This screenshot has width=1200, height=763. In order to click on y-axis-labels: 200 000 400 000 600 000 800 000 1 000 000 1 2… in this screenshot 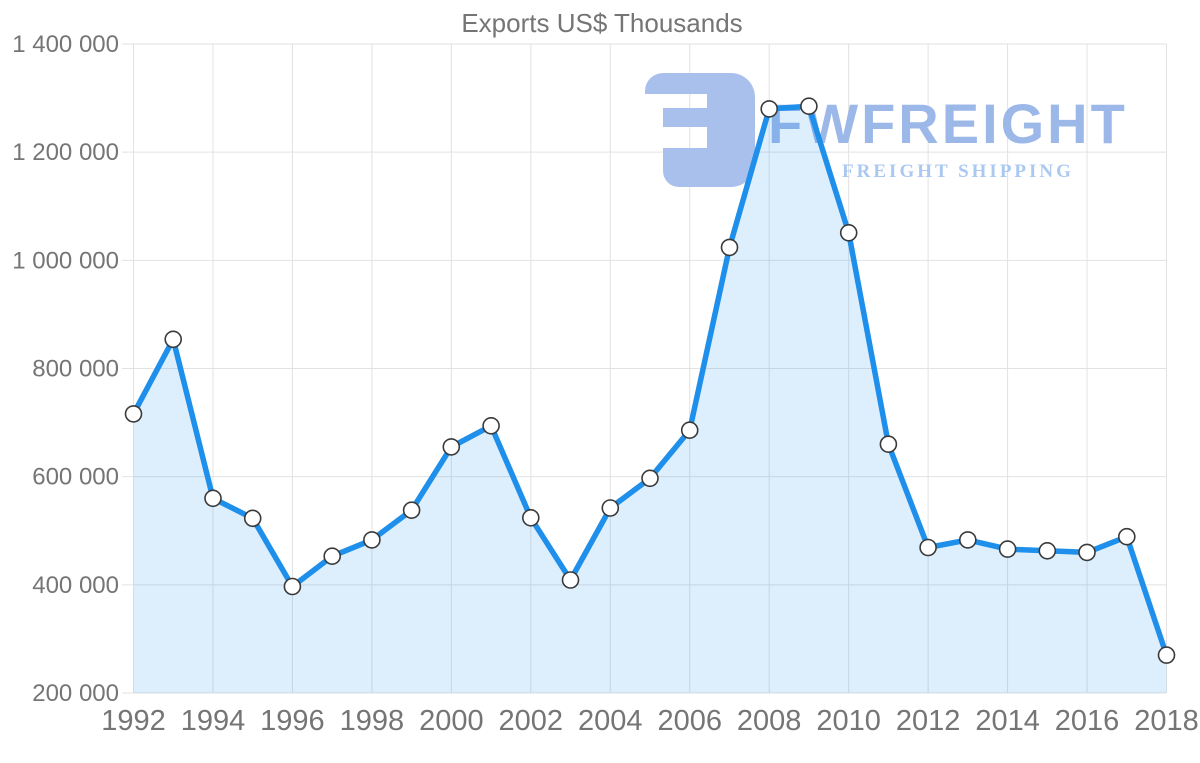, I will do `click(65, 369)`.